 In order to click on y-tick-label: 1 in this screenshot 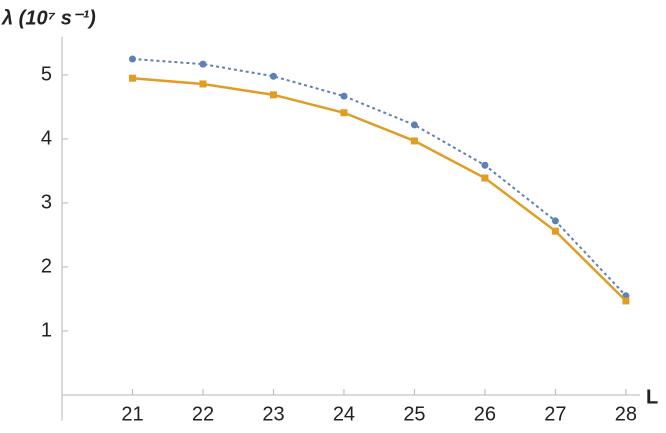, I will do `click(46, 330)`.